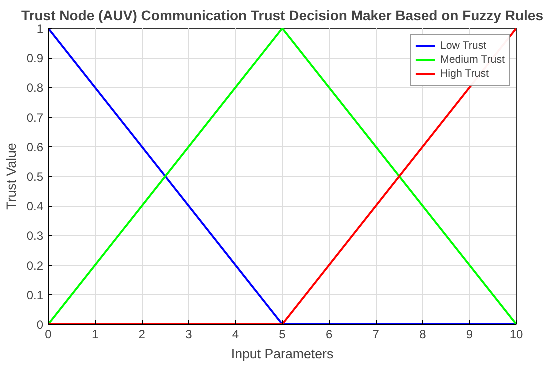 Image resolution: width=560 pixels, height=368 pixels. What do you see at coordinates (517, 335) in the screenshot?
I see `x-tick-label: 10` at bounding box center [517, 335].